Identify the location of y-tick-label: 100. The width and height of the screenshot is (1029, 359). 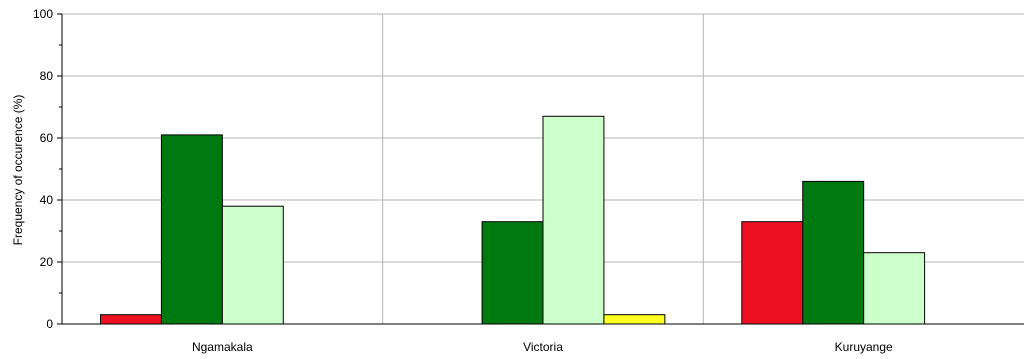
(43, 14).